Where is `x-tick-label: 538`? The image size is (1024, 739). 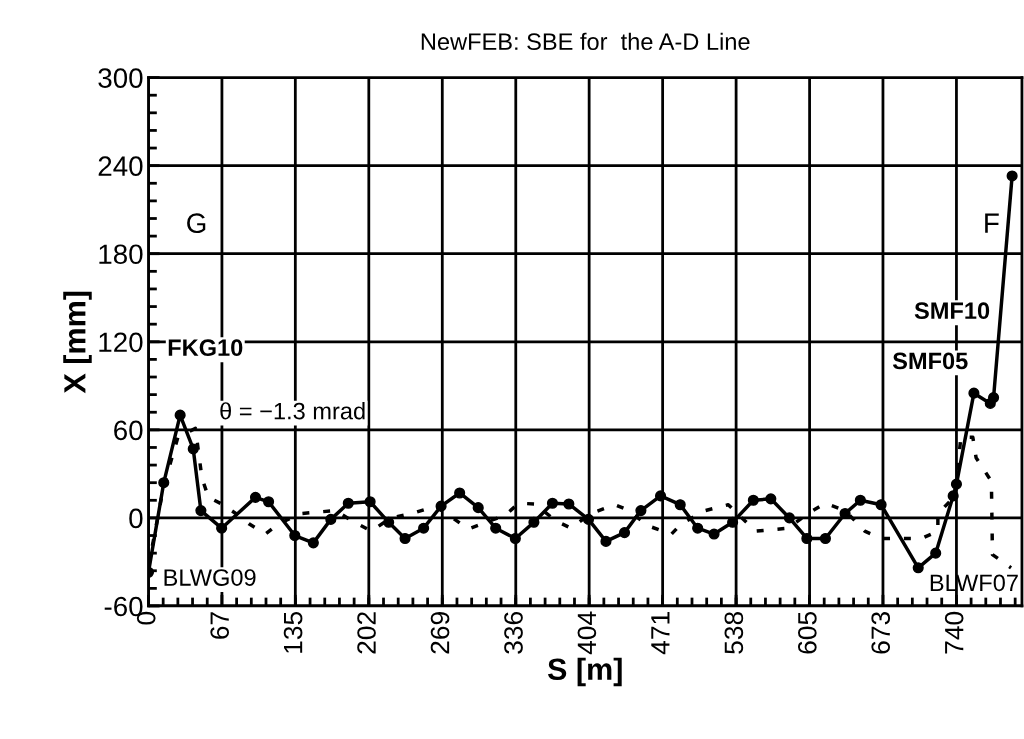 x-tick-label: 538 is located at coordinates (734, 632).